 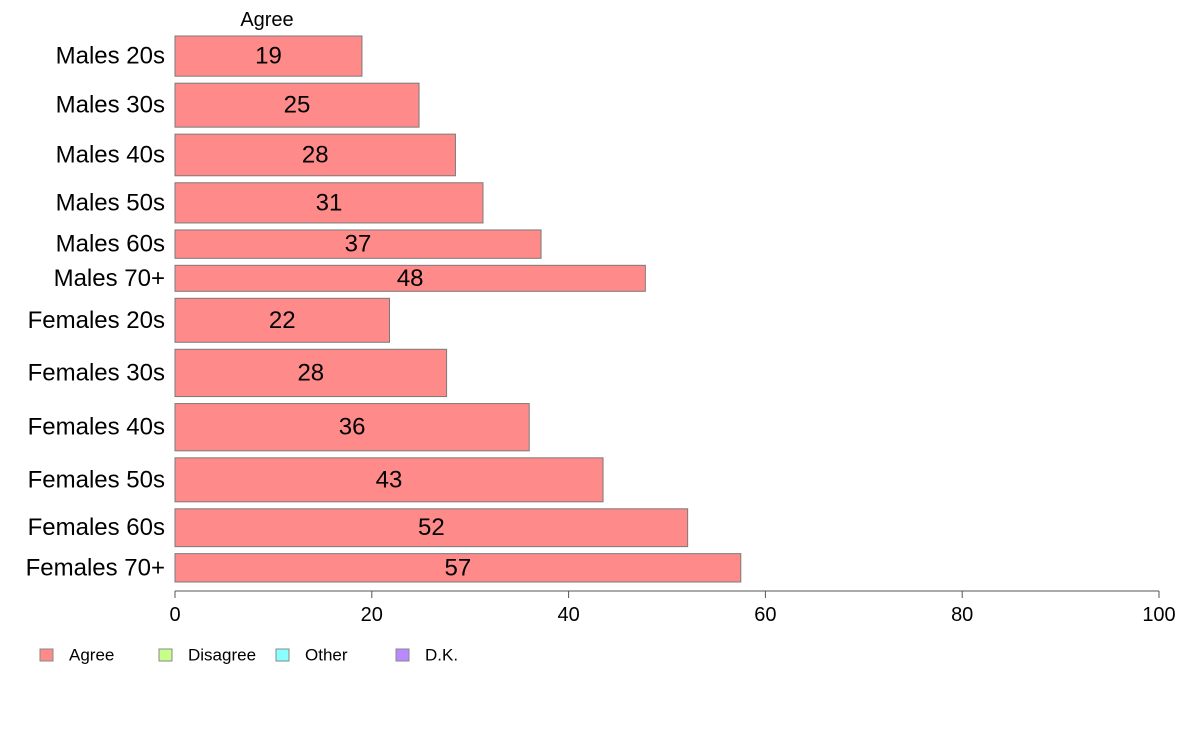 I want to click on value-label: 57, so click(x=458, y=567).